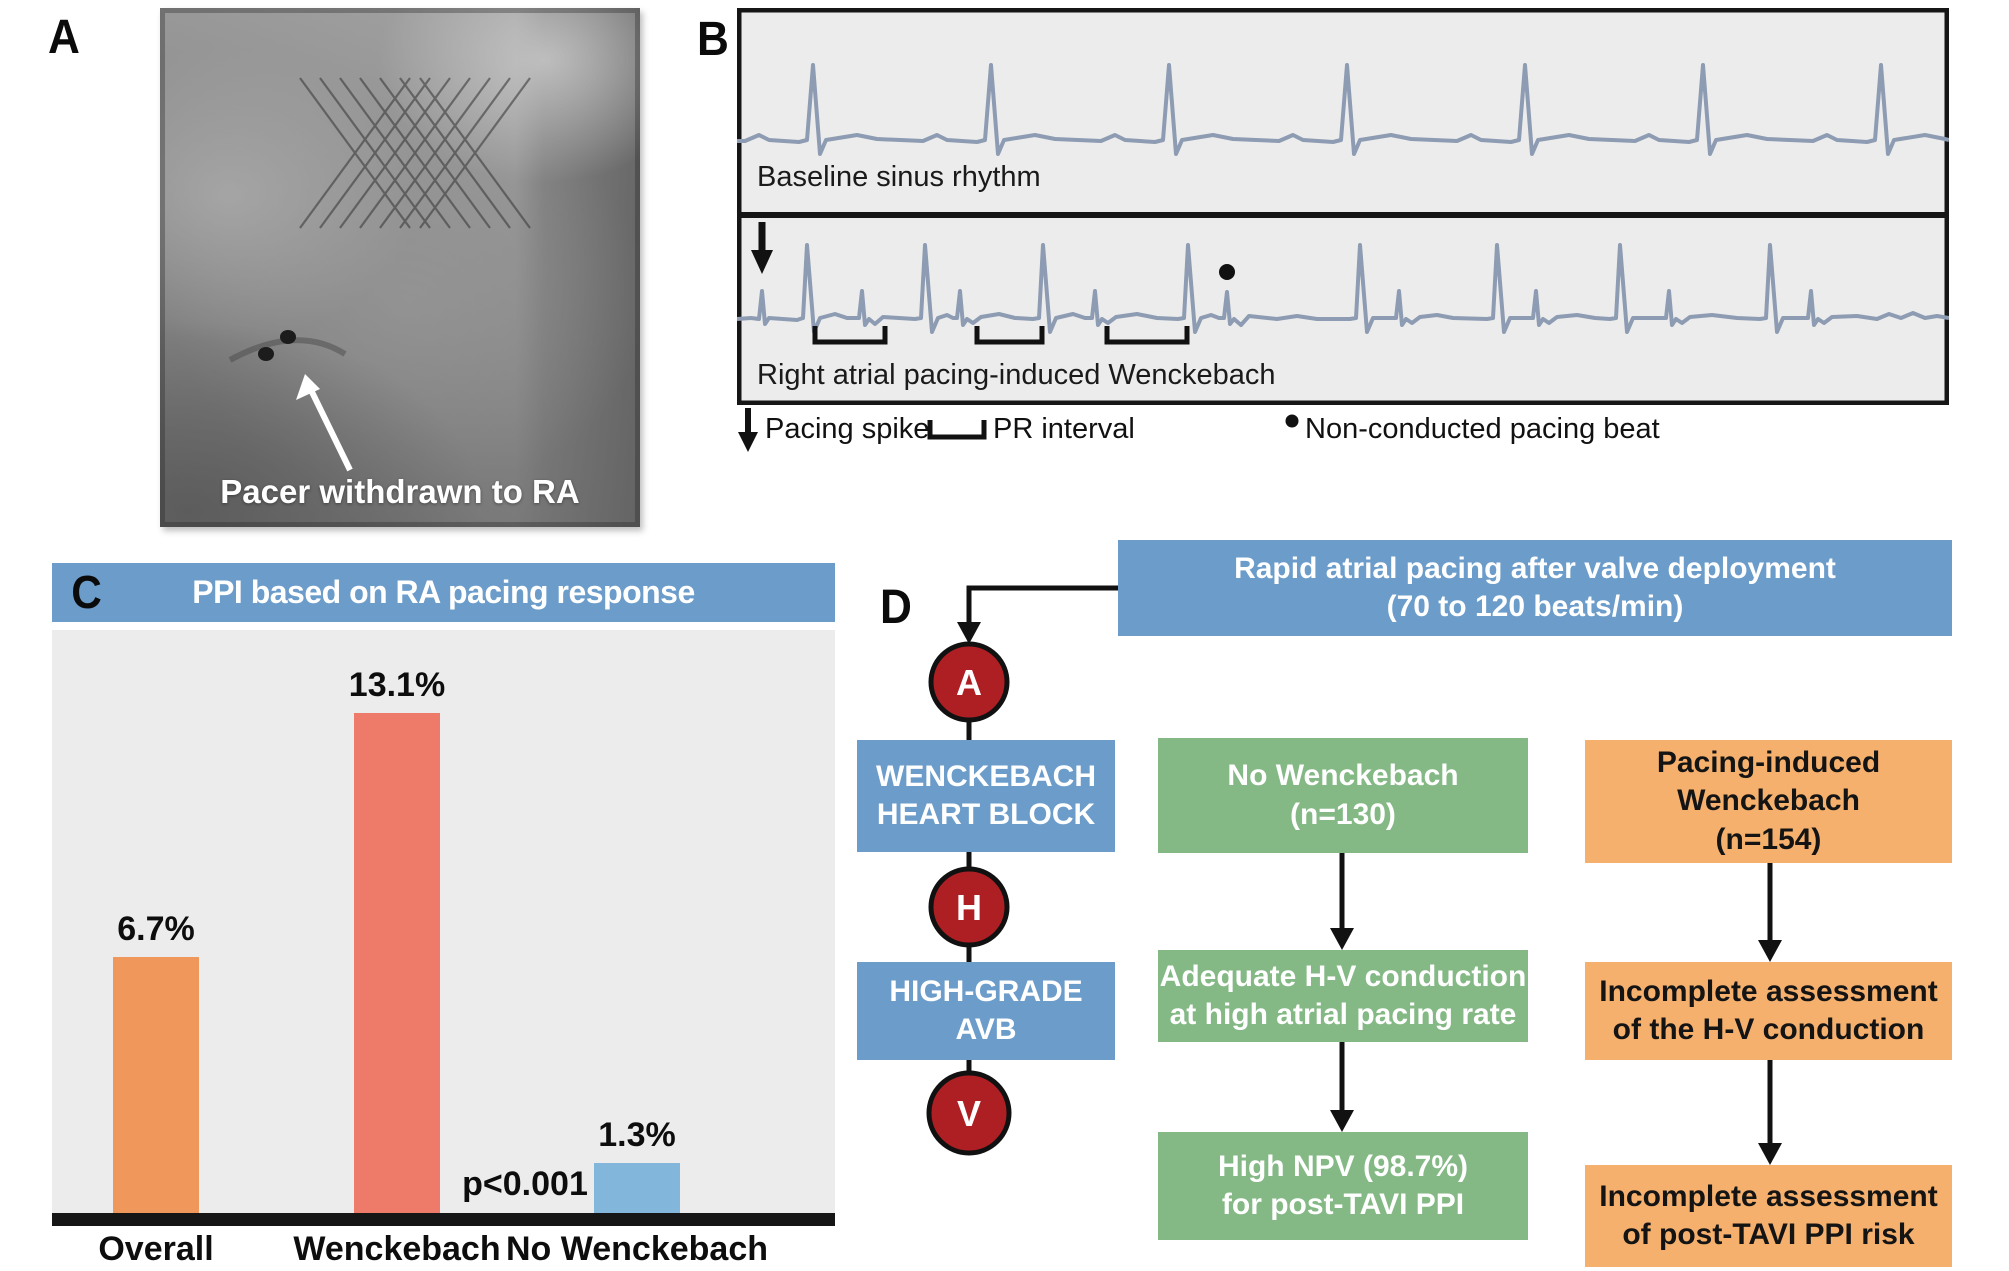 Image resolution: width=2009 pixels, height=1271 pixels. I want to click on ppi-category-row: Overall Wenckebach No Wenckebach, so click(443, 1250).